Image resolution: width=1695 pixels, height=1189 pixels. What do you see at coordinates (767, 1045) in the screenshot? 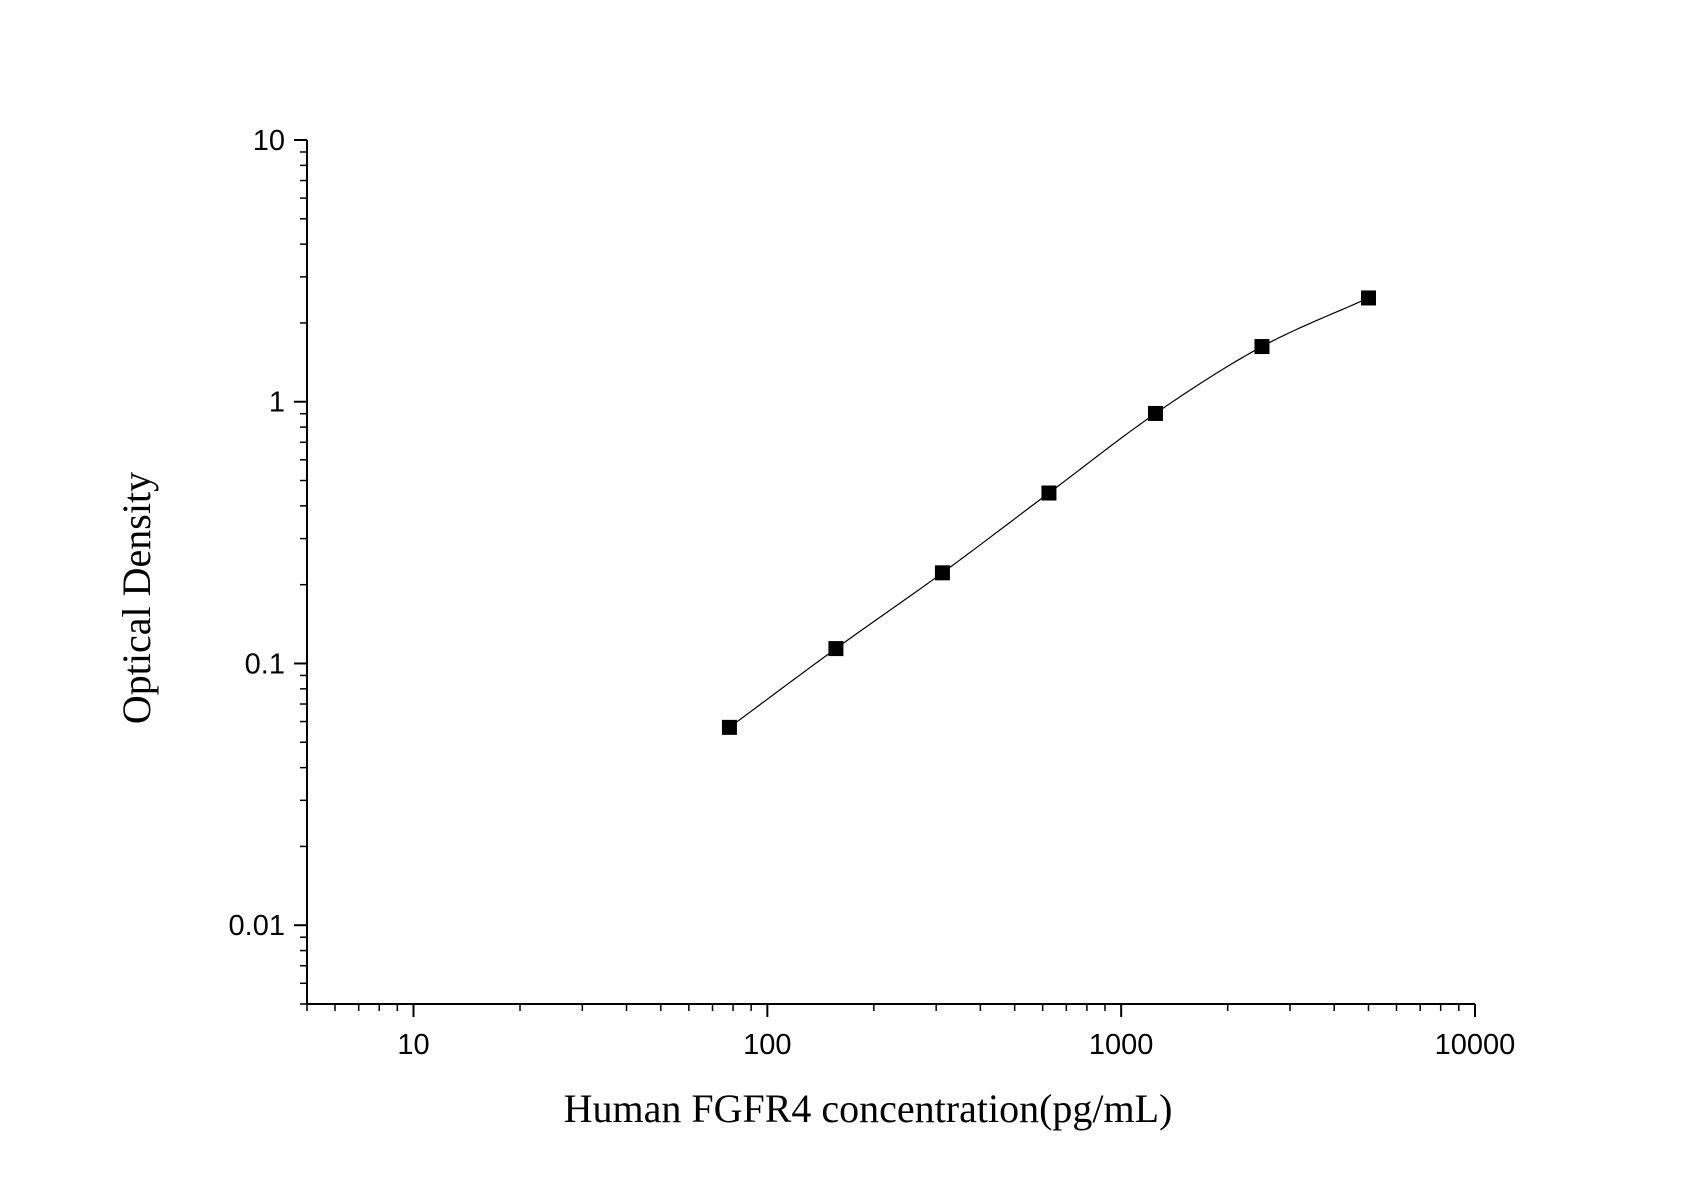
I see `x-tick-label: 100` at bounding box center [767, 1045].